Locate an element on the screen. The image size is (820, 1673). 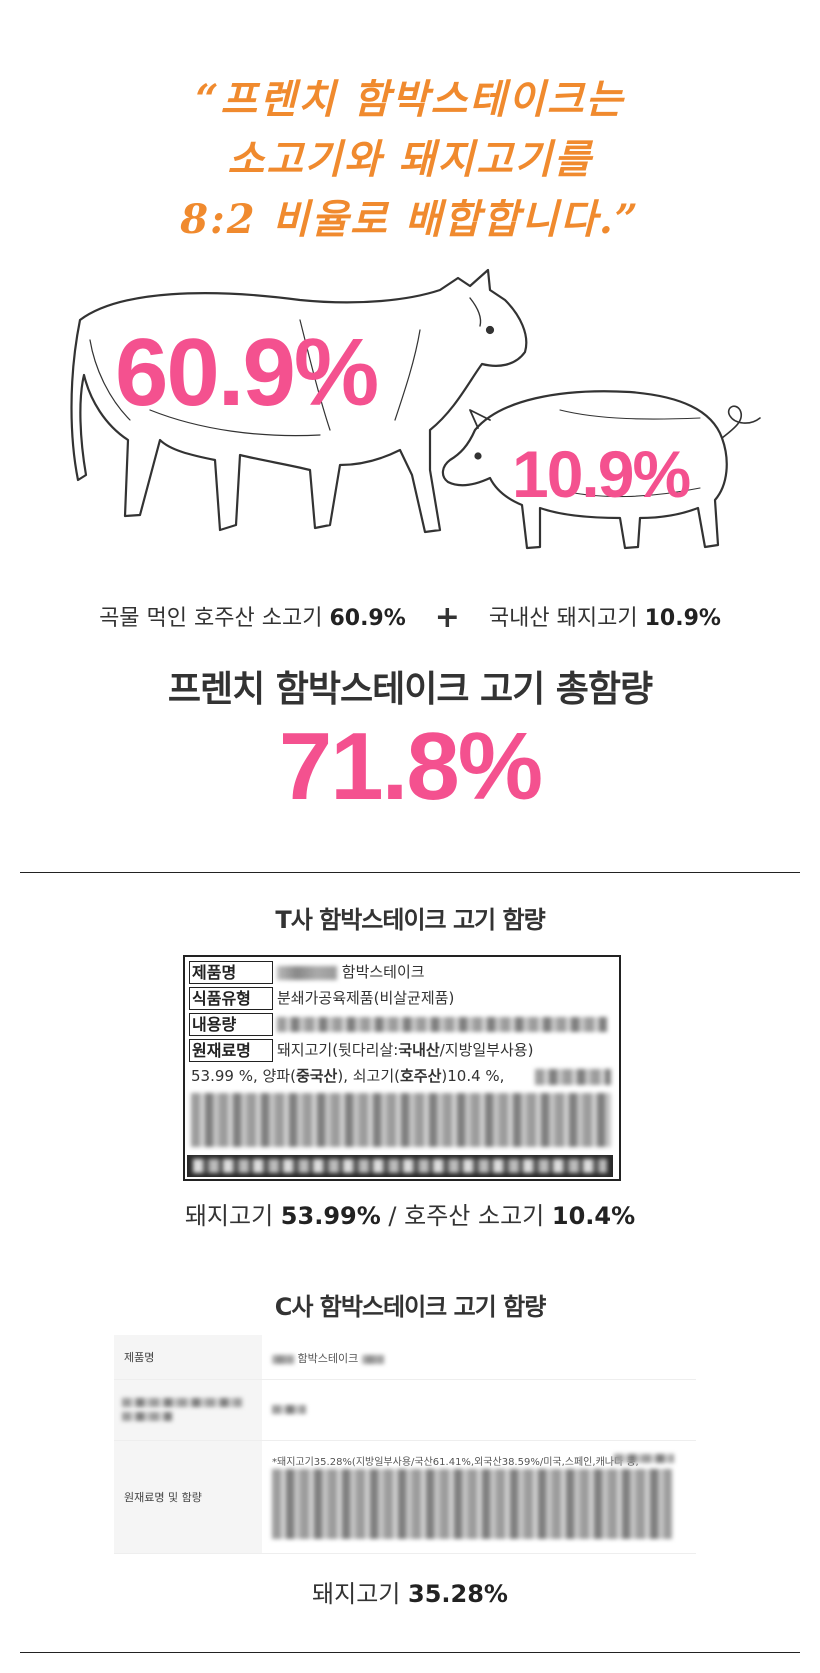
pork-value: 35.28% is located at coordinates (458, 1594).